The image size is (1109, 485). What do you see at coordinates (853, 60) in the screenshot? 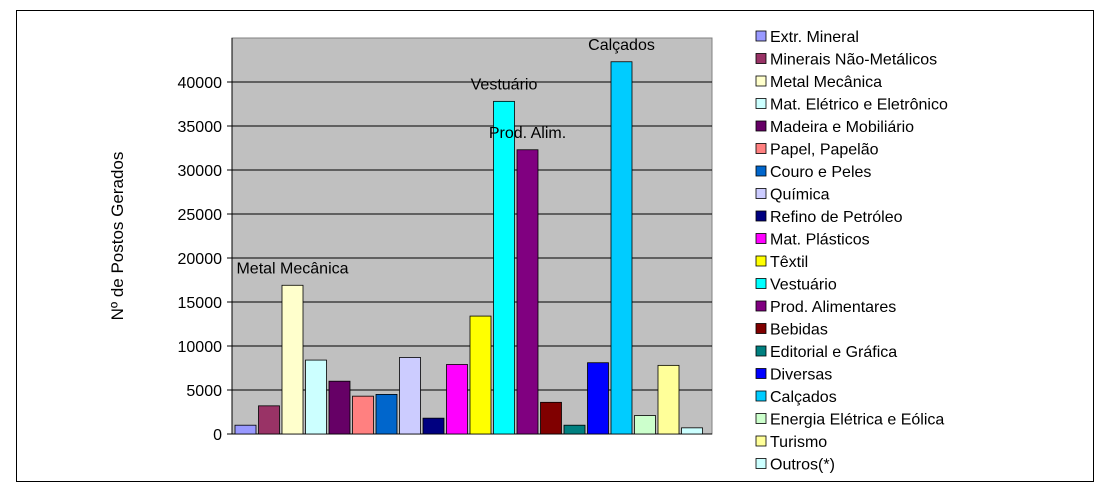
I see `legend-label: Minerais Não-Metálicos` at bounding box center [853, 60].